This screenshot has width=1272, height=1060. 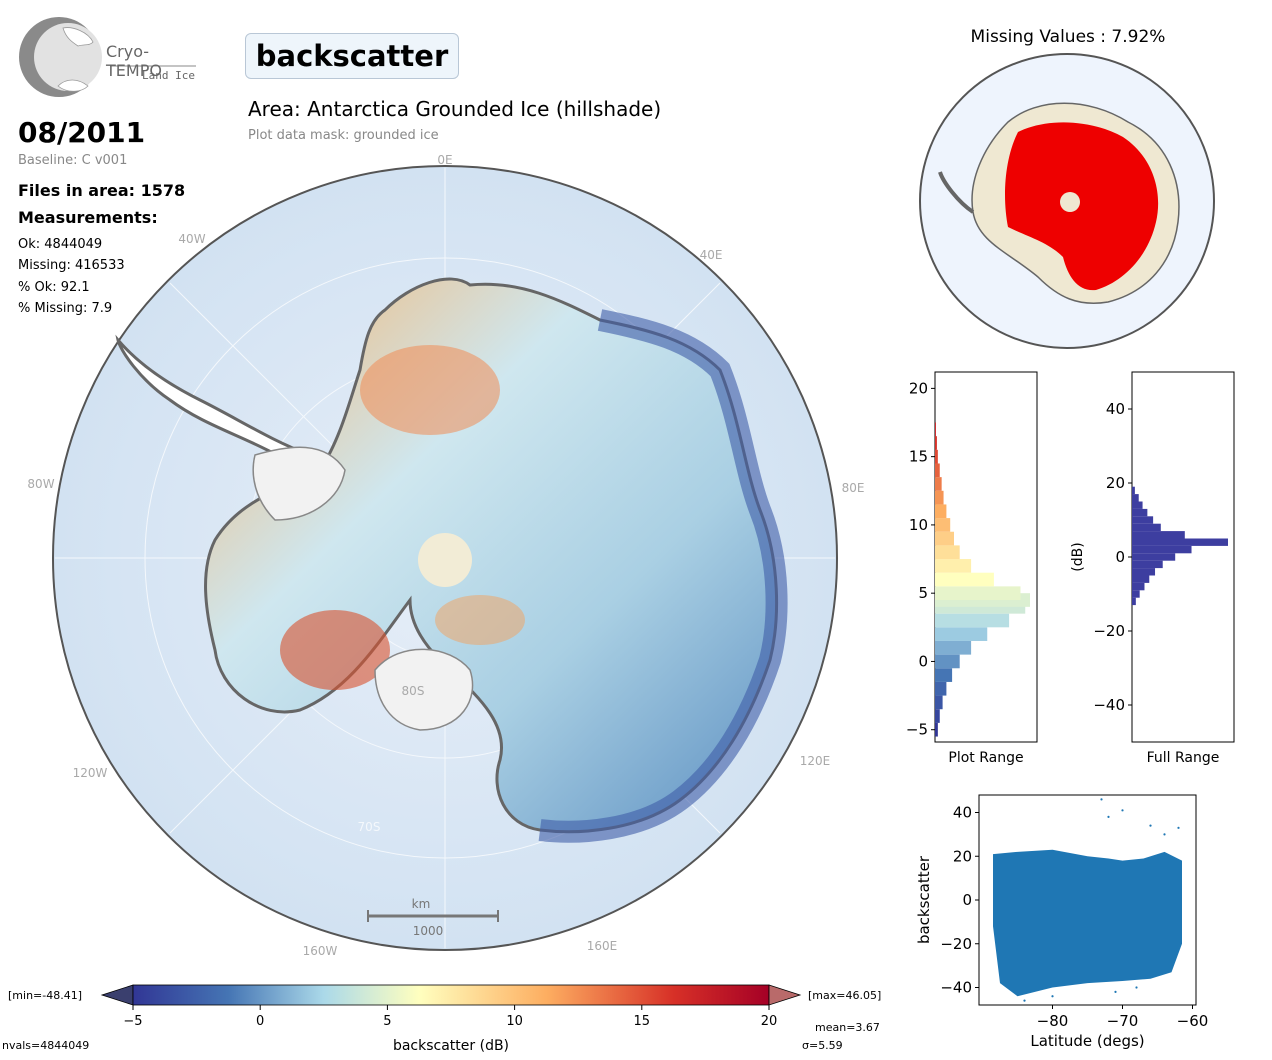 I want to click on colorbar-tick-label: 20, so click(x=769, y=1021).